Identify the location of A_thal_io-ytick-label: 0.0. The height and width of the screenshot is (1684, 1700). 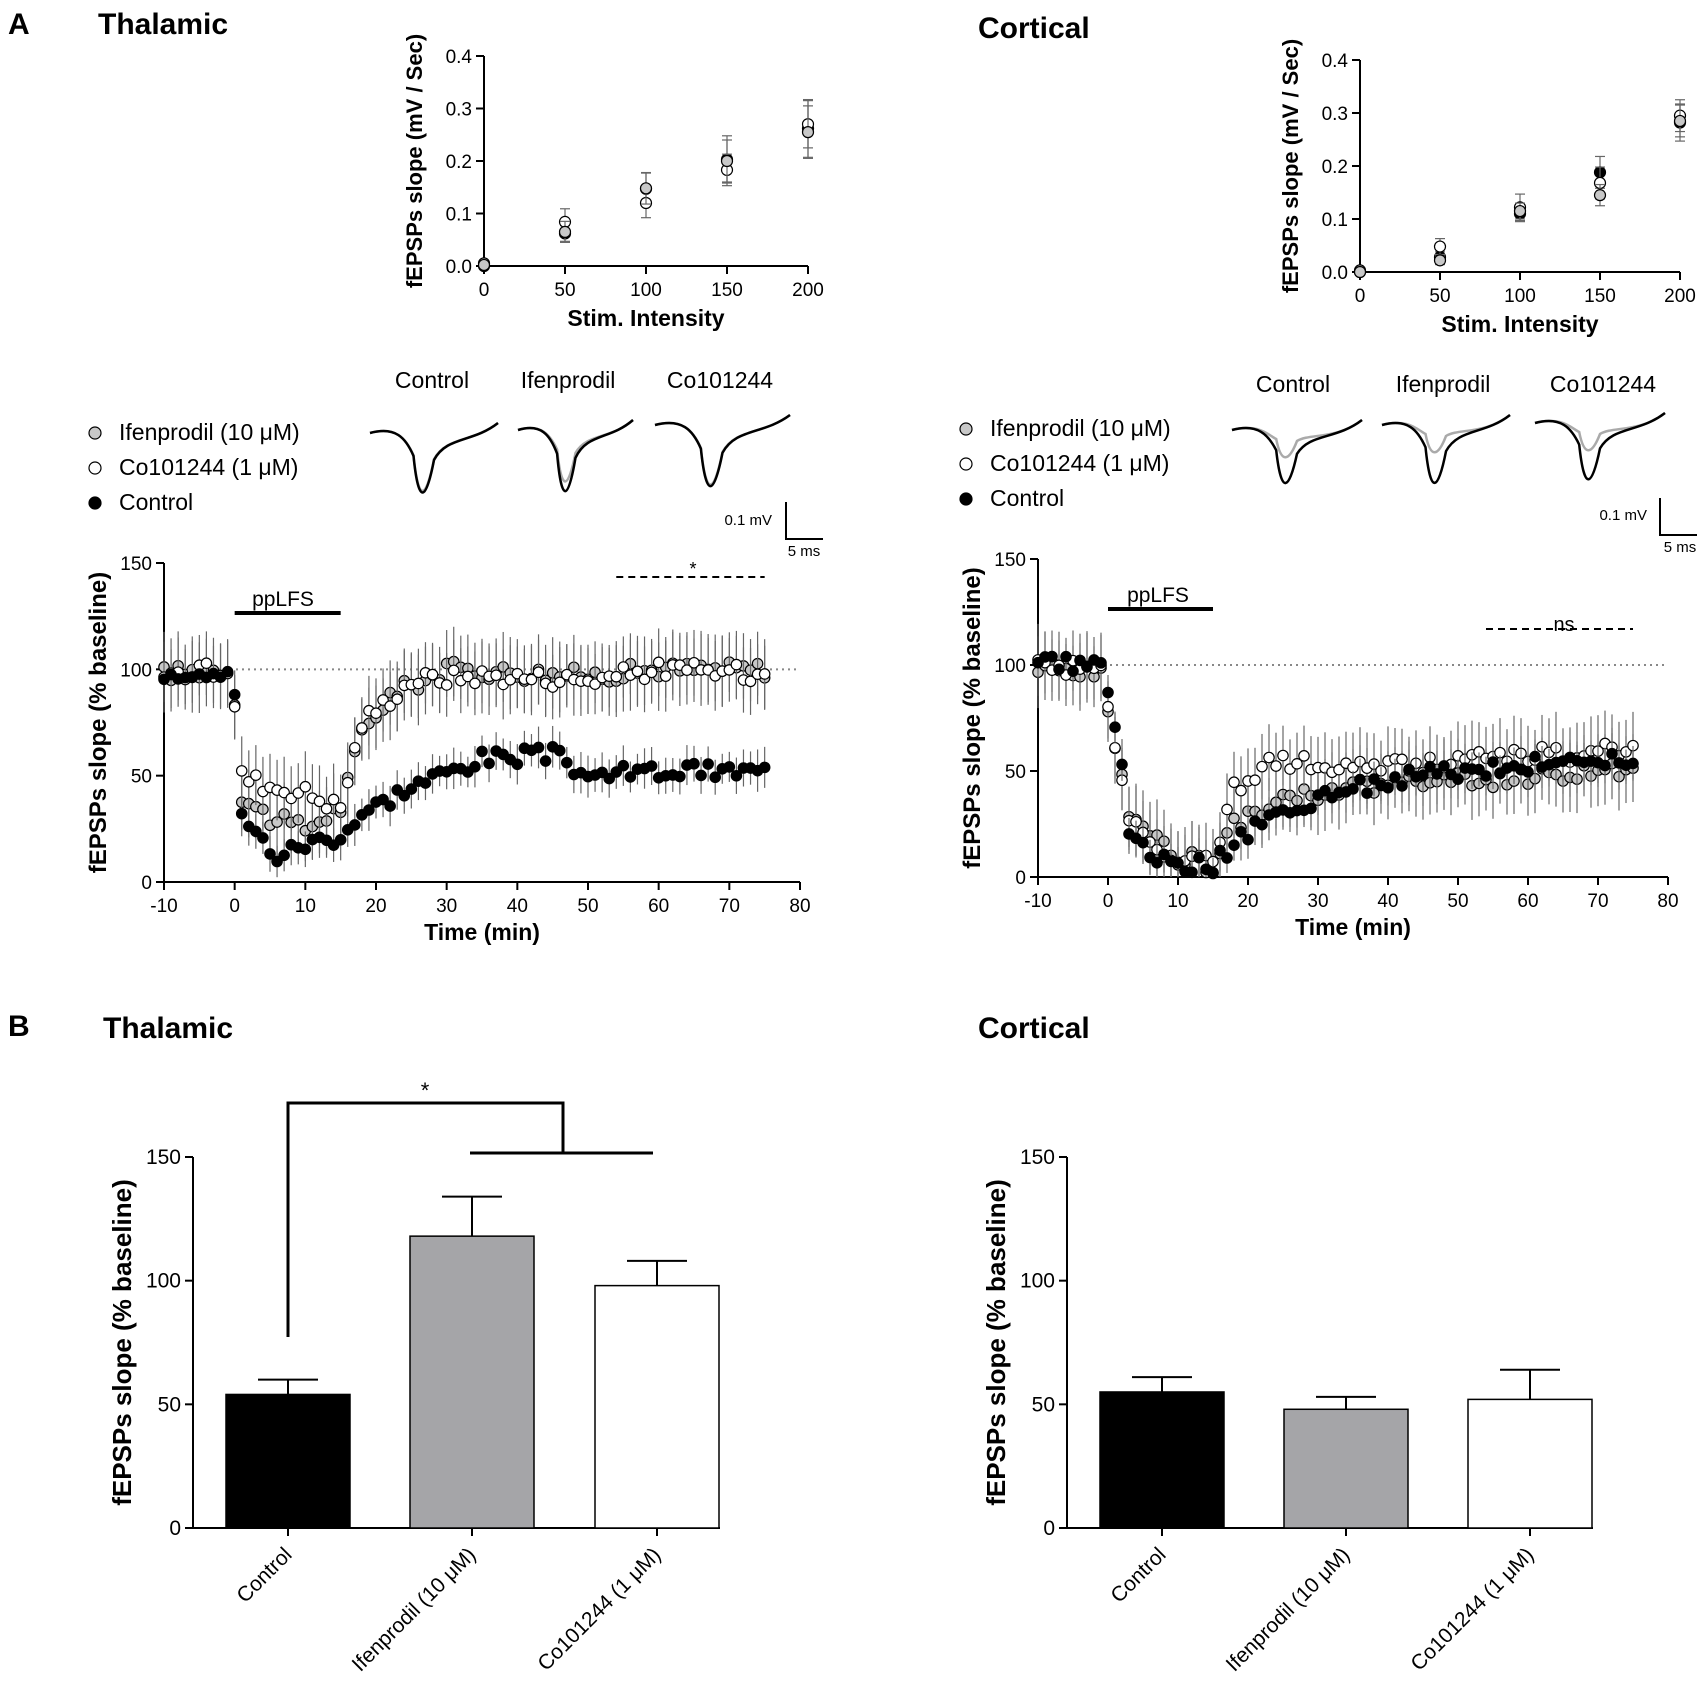
(459, 267).